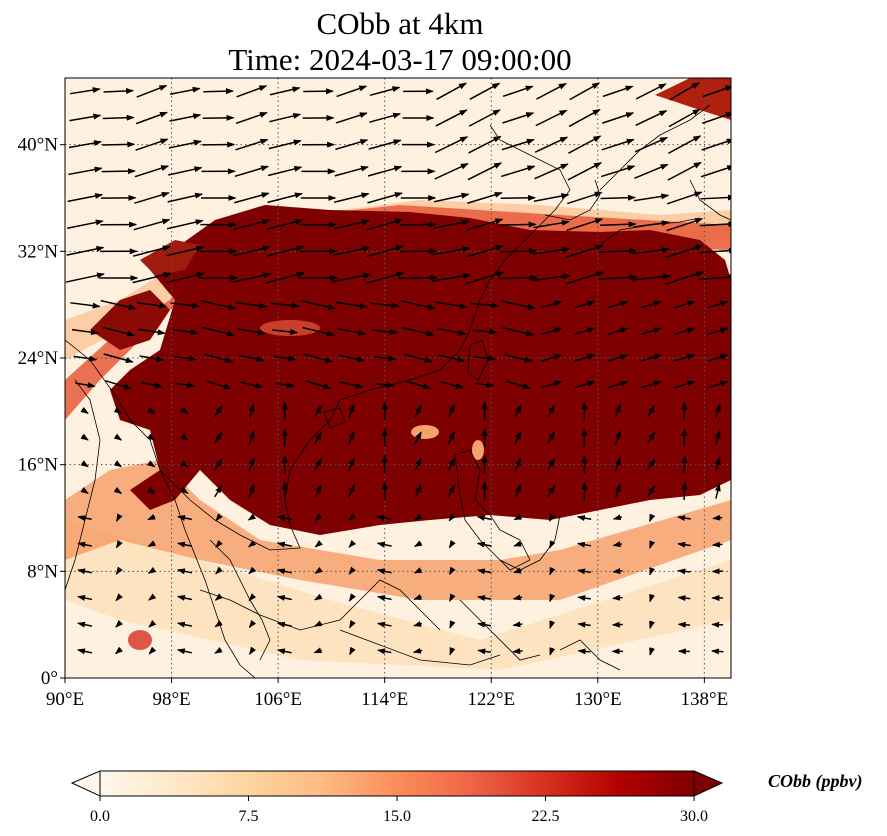 This screenshot has width=887, height=836. What do you see at coordinates (100, 816) in the screenshot?
I see `colorbar-tick-label: 0.0` at bounding box center [100, 816].